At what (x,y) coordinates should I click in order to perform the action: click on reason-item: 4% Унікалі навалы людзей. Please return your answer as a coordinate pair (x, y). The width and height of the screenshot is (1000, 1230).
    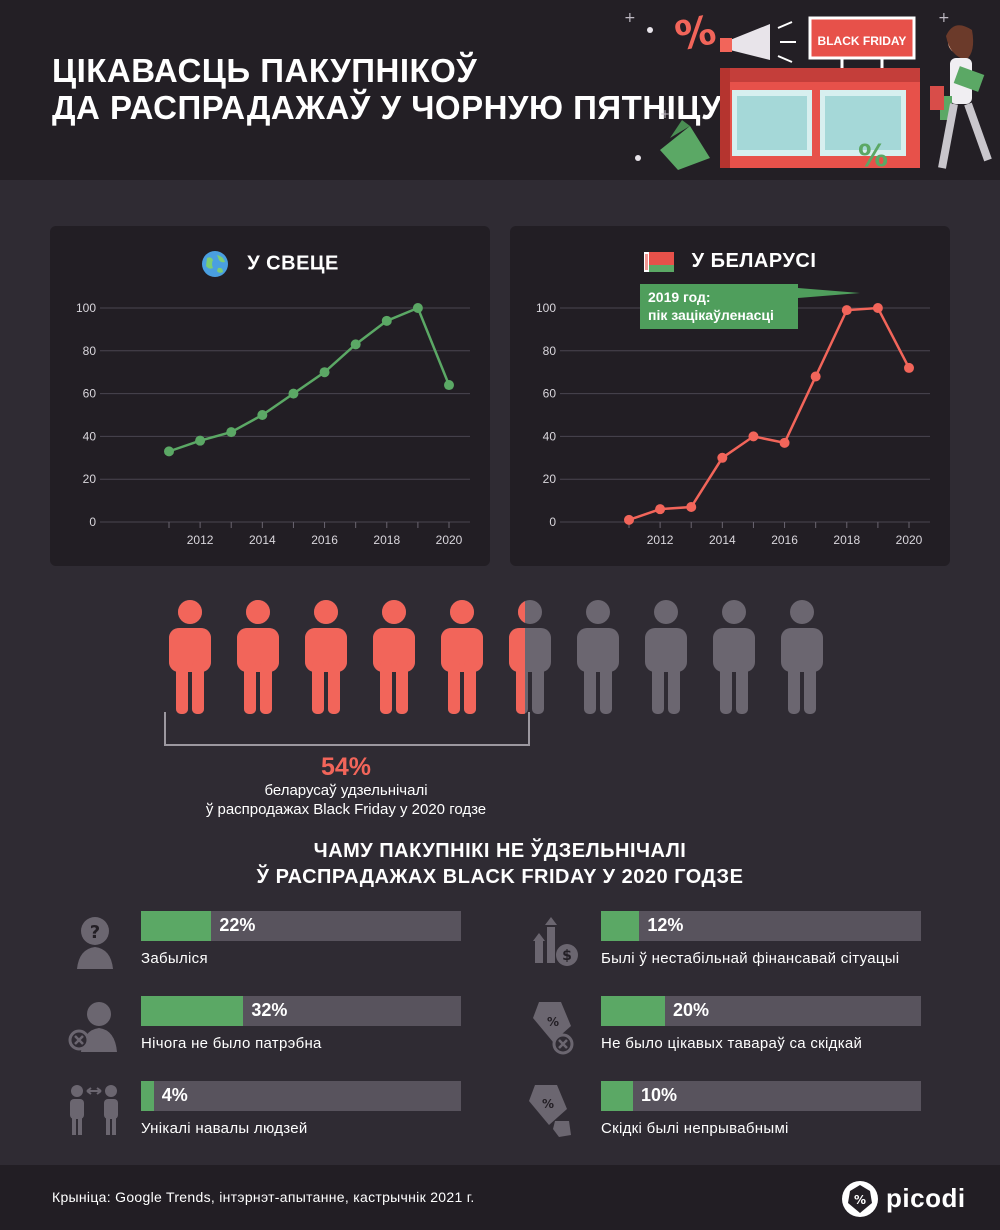
    Looking at the image, I should click on (270, 1111).